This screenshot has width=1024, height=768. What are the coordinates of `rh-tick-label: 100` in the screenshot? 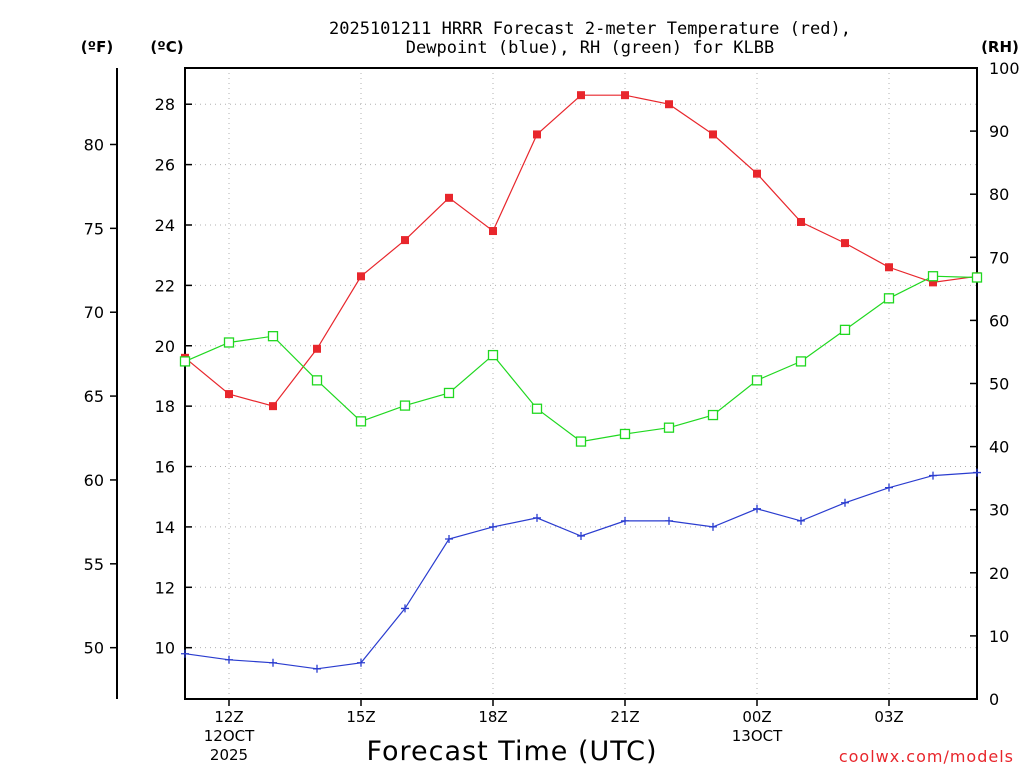 It's located at (1004, 68).